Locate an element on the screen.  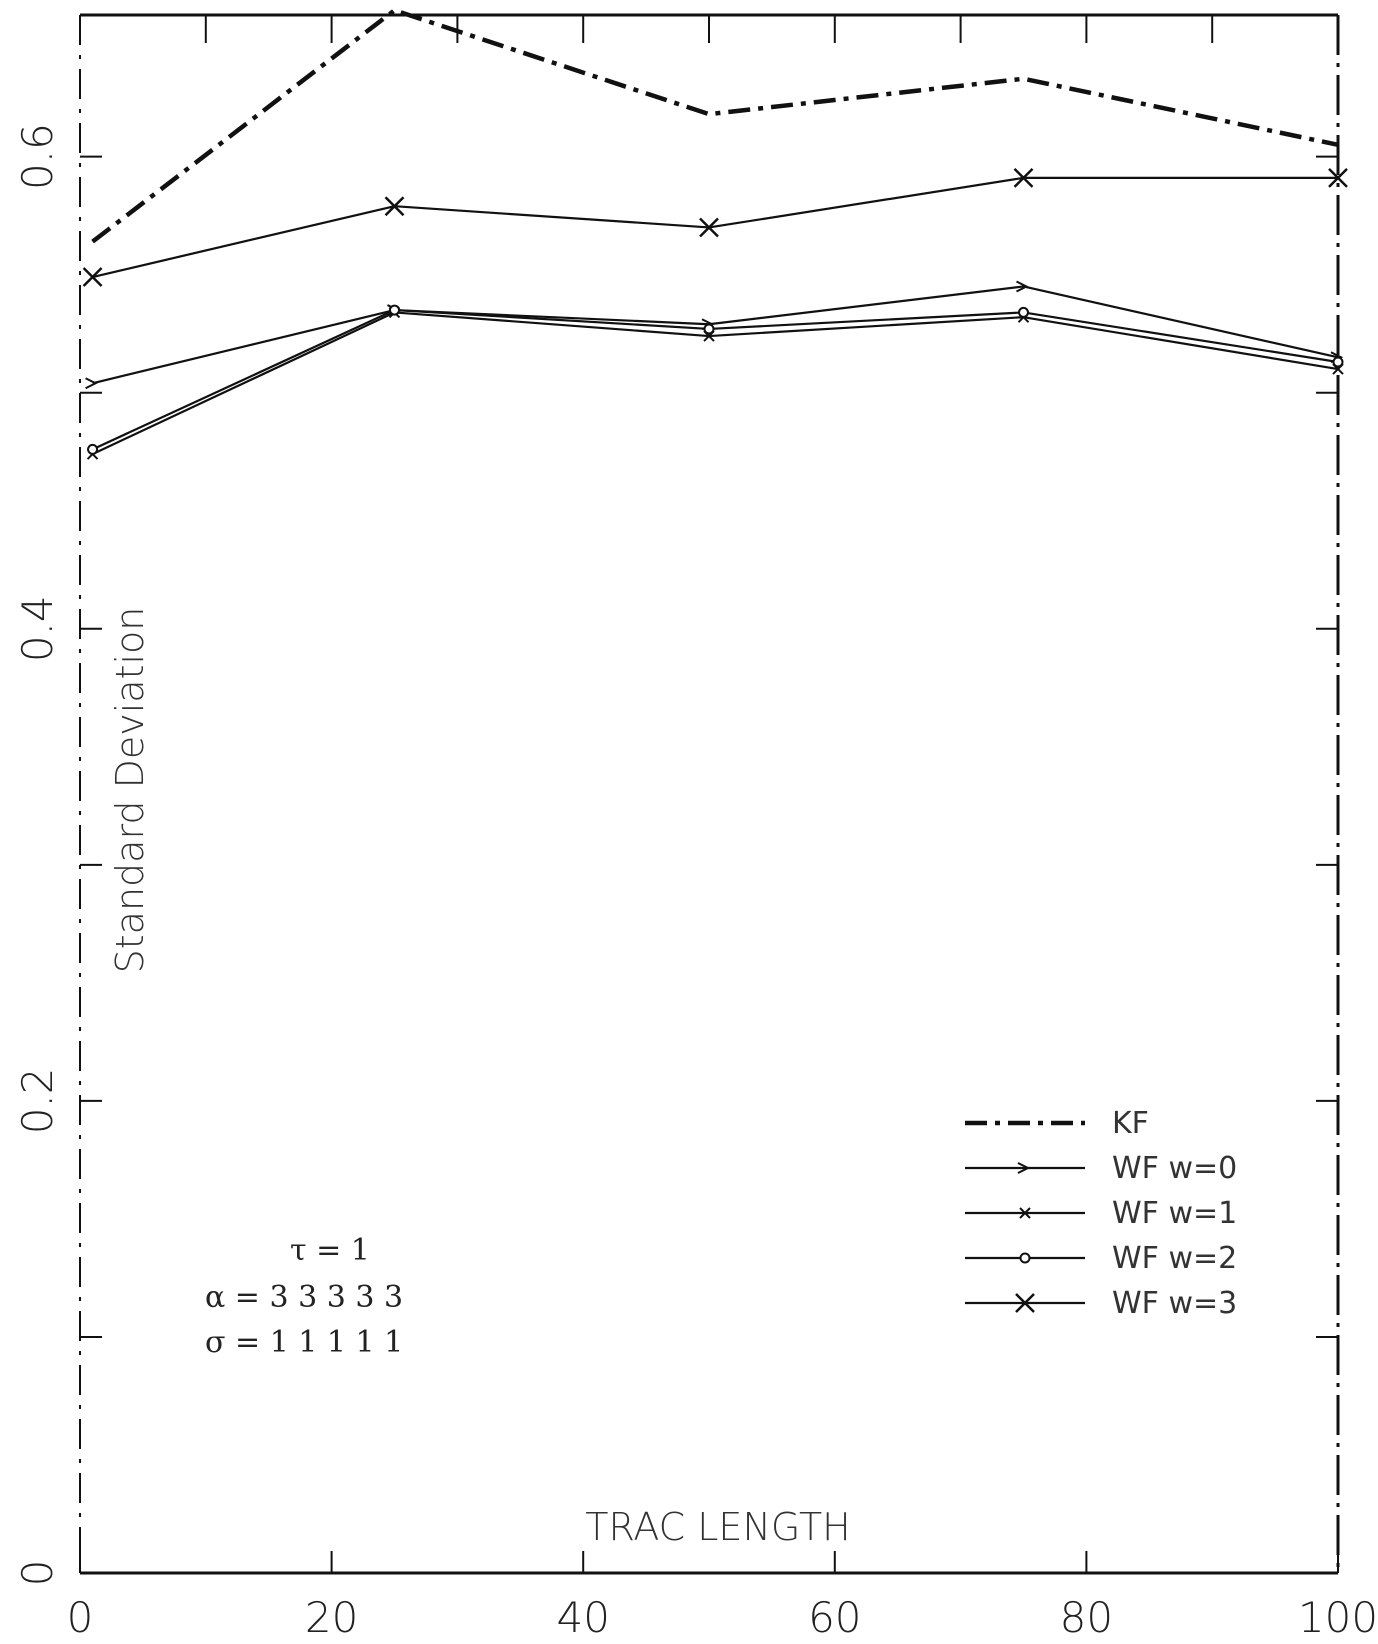
x-tick-label: 80 is located at coordinates (1086, 1617).